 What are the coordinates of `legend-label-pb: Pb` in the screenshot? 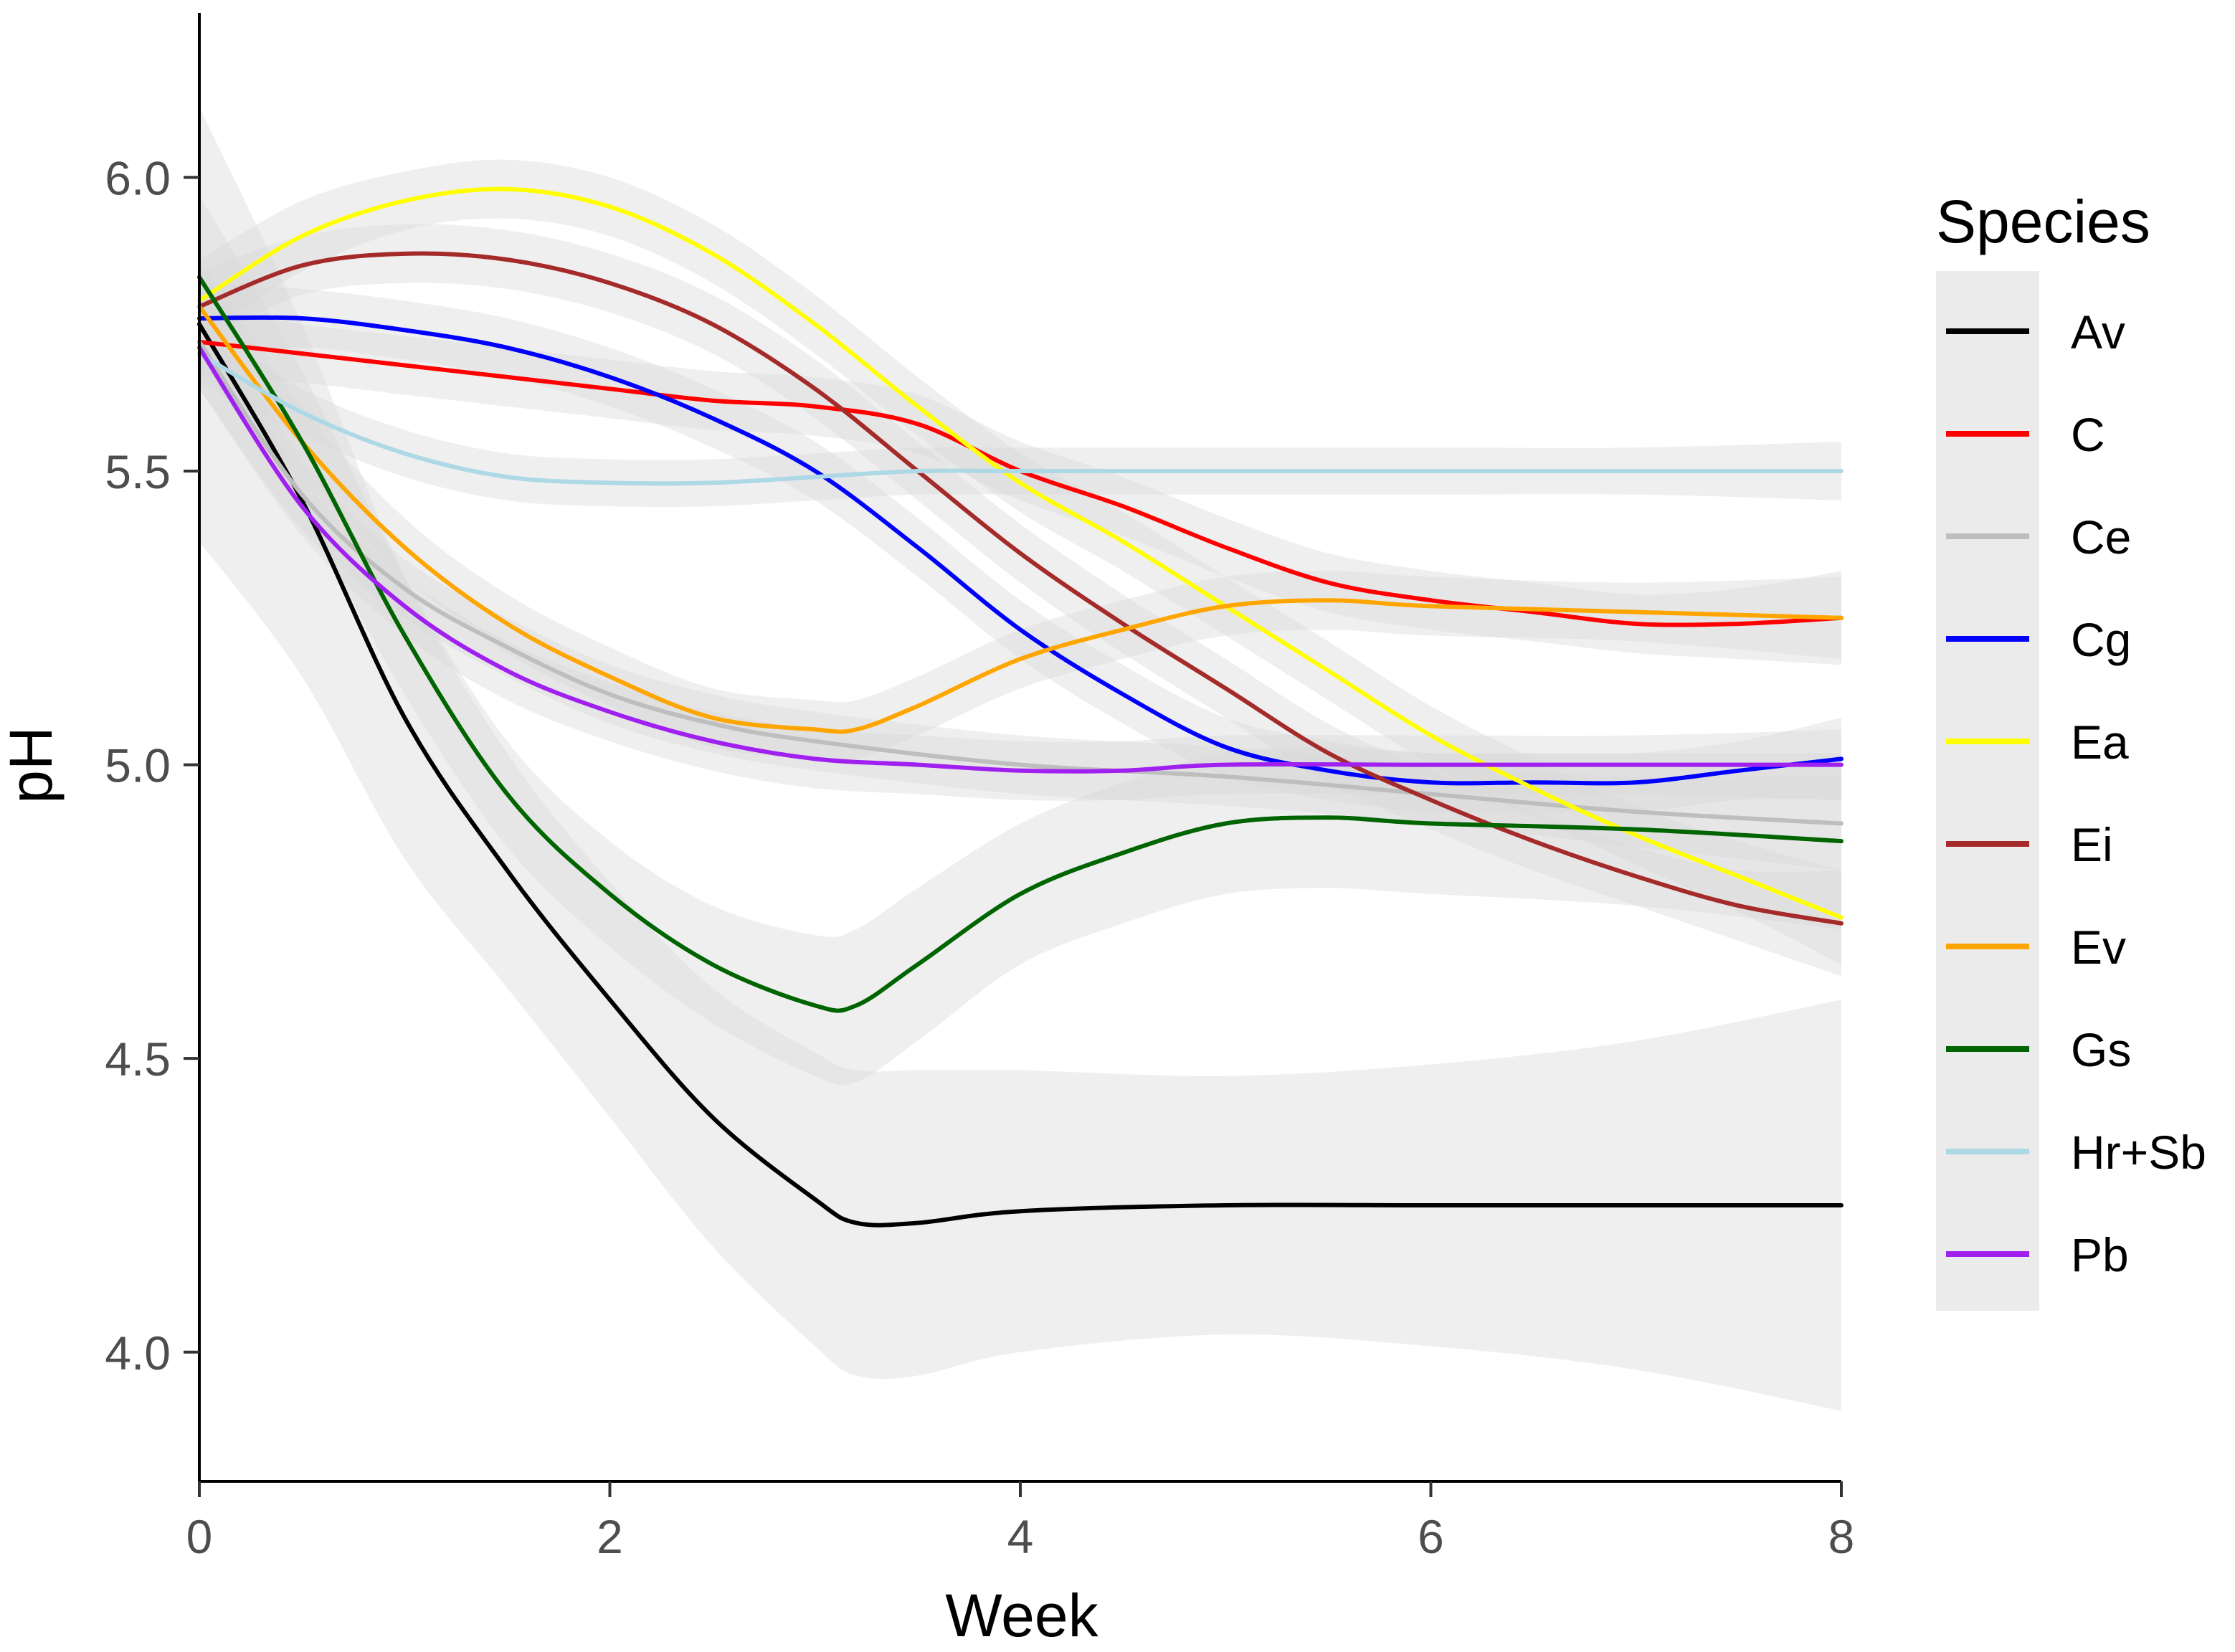 It's located at (2100, 1254).